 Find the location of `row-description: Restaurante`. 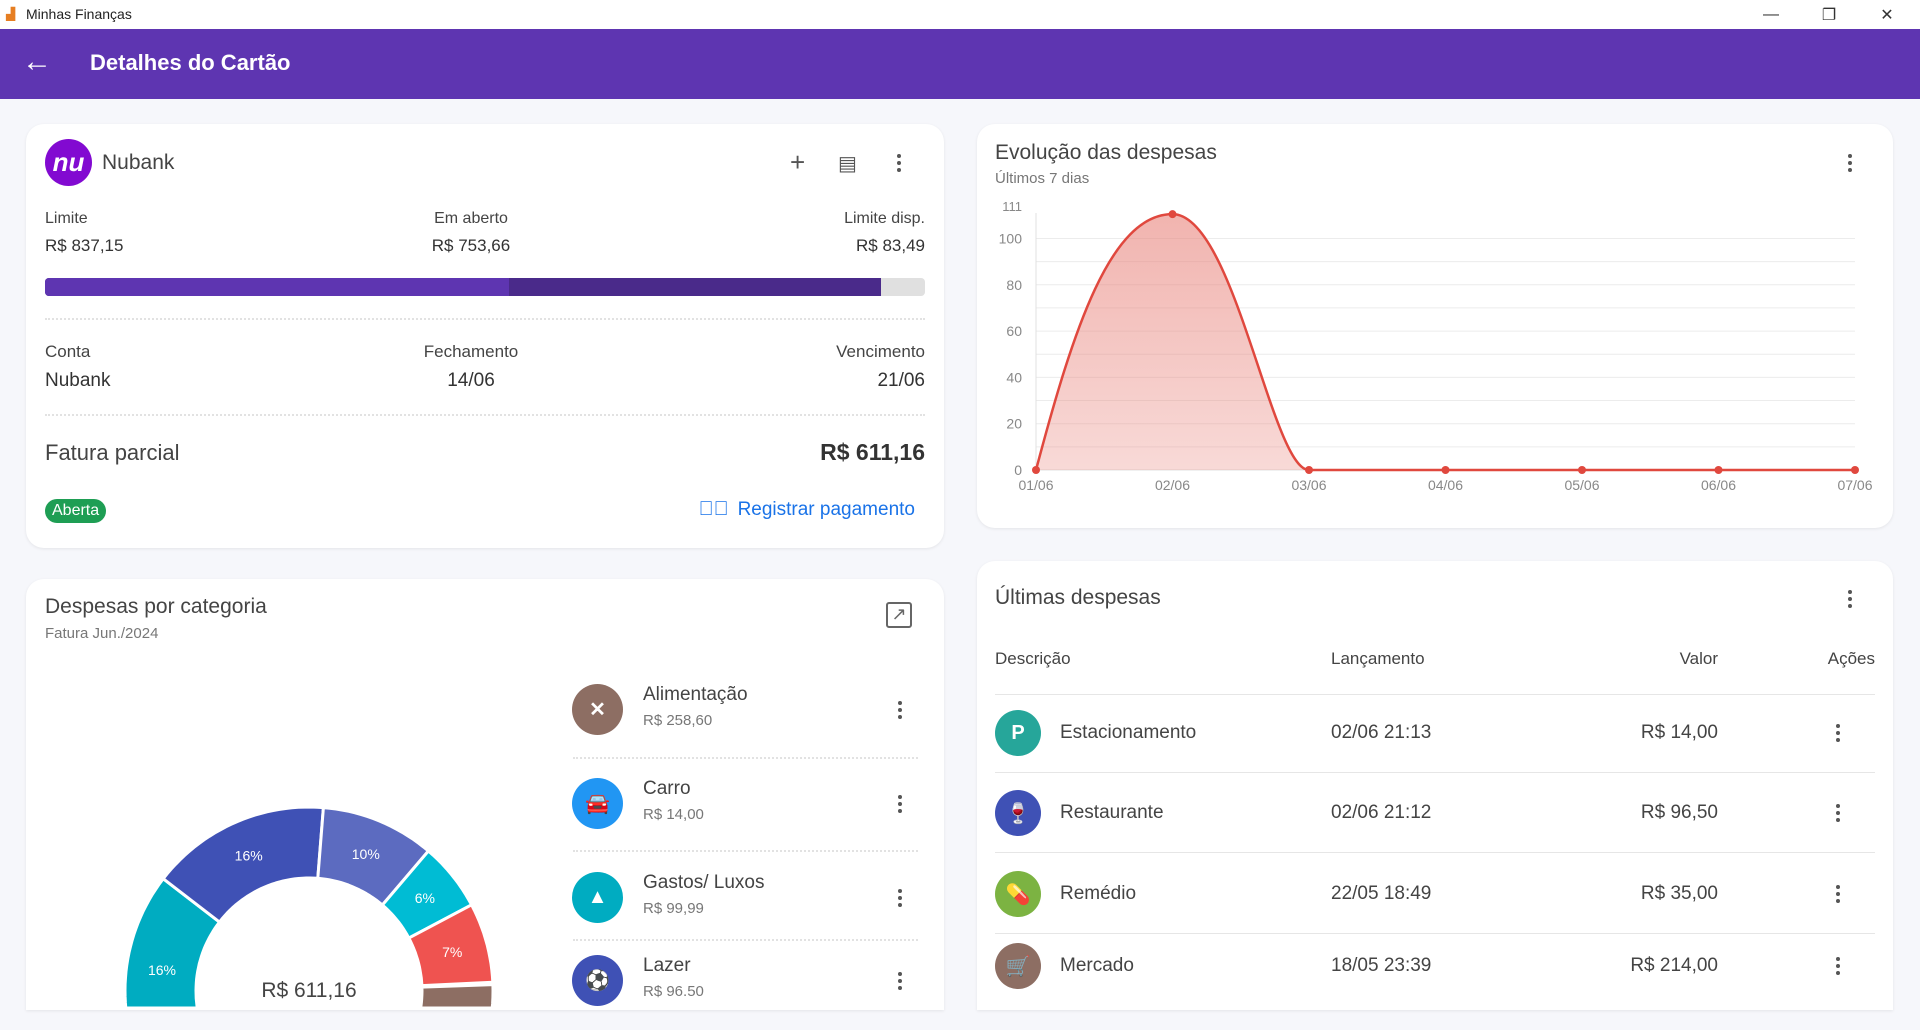

row-description: Restaurante is located at coordinates (1112, 812).